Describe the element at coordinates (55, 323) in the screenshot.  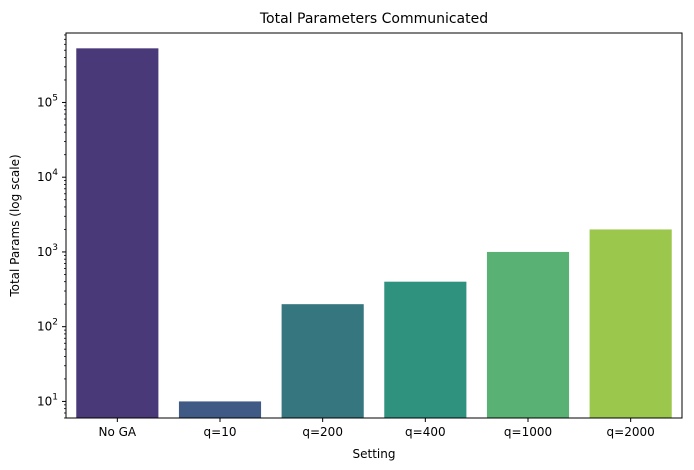
I see `y-tick-exponent: 2` at that location.